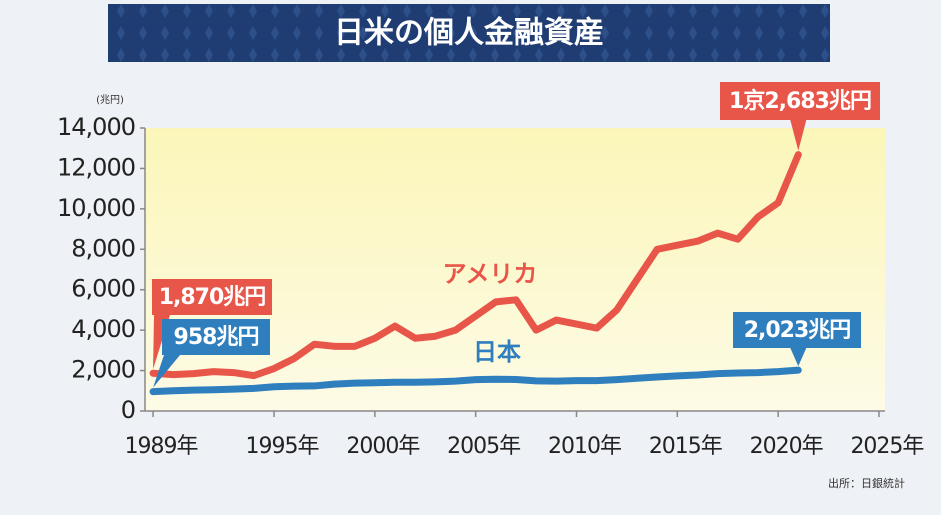 This screenshot has width=941, height=515. Describe the element at coordinates (128, 410) in the screenshot. I see `y-tick-label: 0` at that location.